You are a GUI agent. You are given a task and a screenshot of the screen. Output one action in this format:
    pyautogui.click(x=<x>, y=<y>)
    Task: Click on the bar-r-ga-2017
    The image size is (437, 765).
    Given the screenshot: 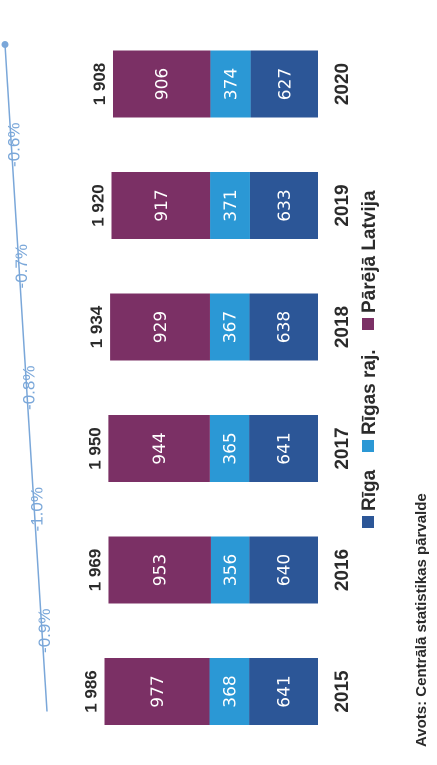 What is the action you would take?
    pyautogui.click(x=283, y=448)
    